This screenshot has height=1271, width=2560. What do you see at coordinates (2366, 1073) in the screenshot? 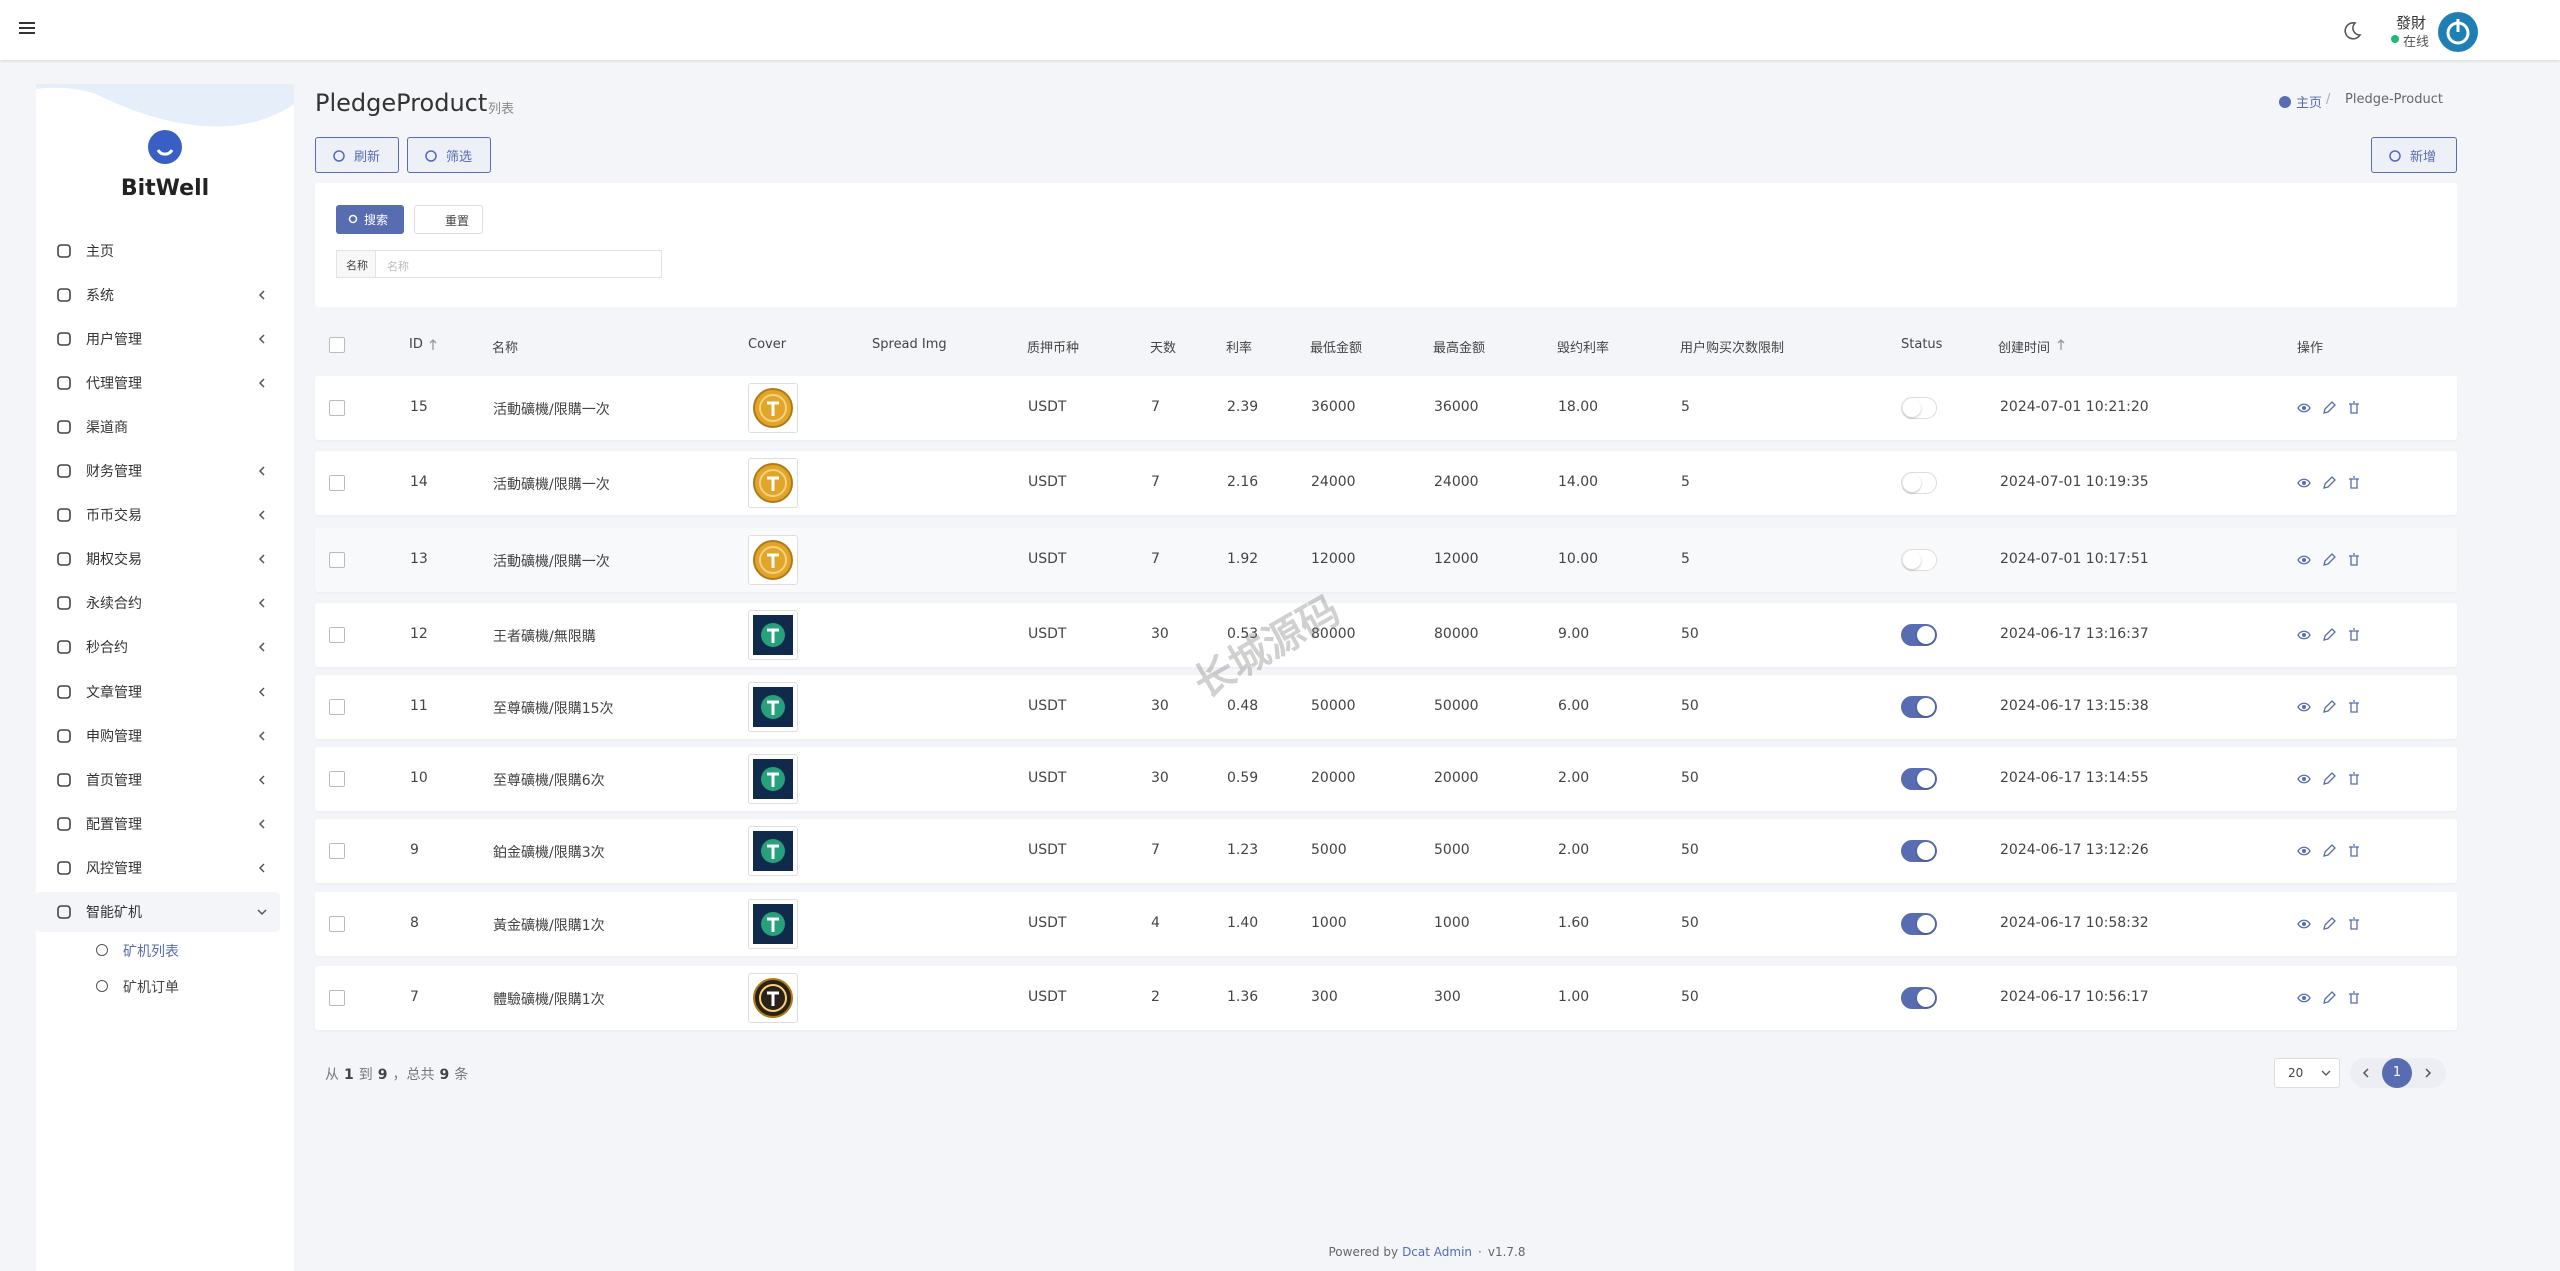
I see `prev-page` at bounding box center [2366, 1073].